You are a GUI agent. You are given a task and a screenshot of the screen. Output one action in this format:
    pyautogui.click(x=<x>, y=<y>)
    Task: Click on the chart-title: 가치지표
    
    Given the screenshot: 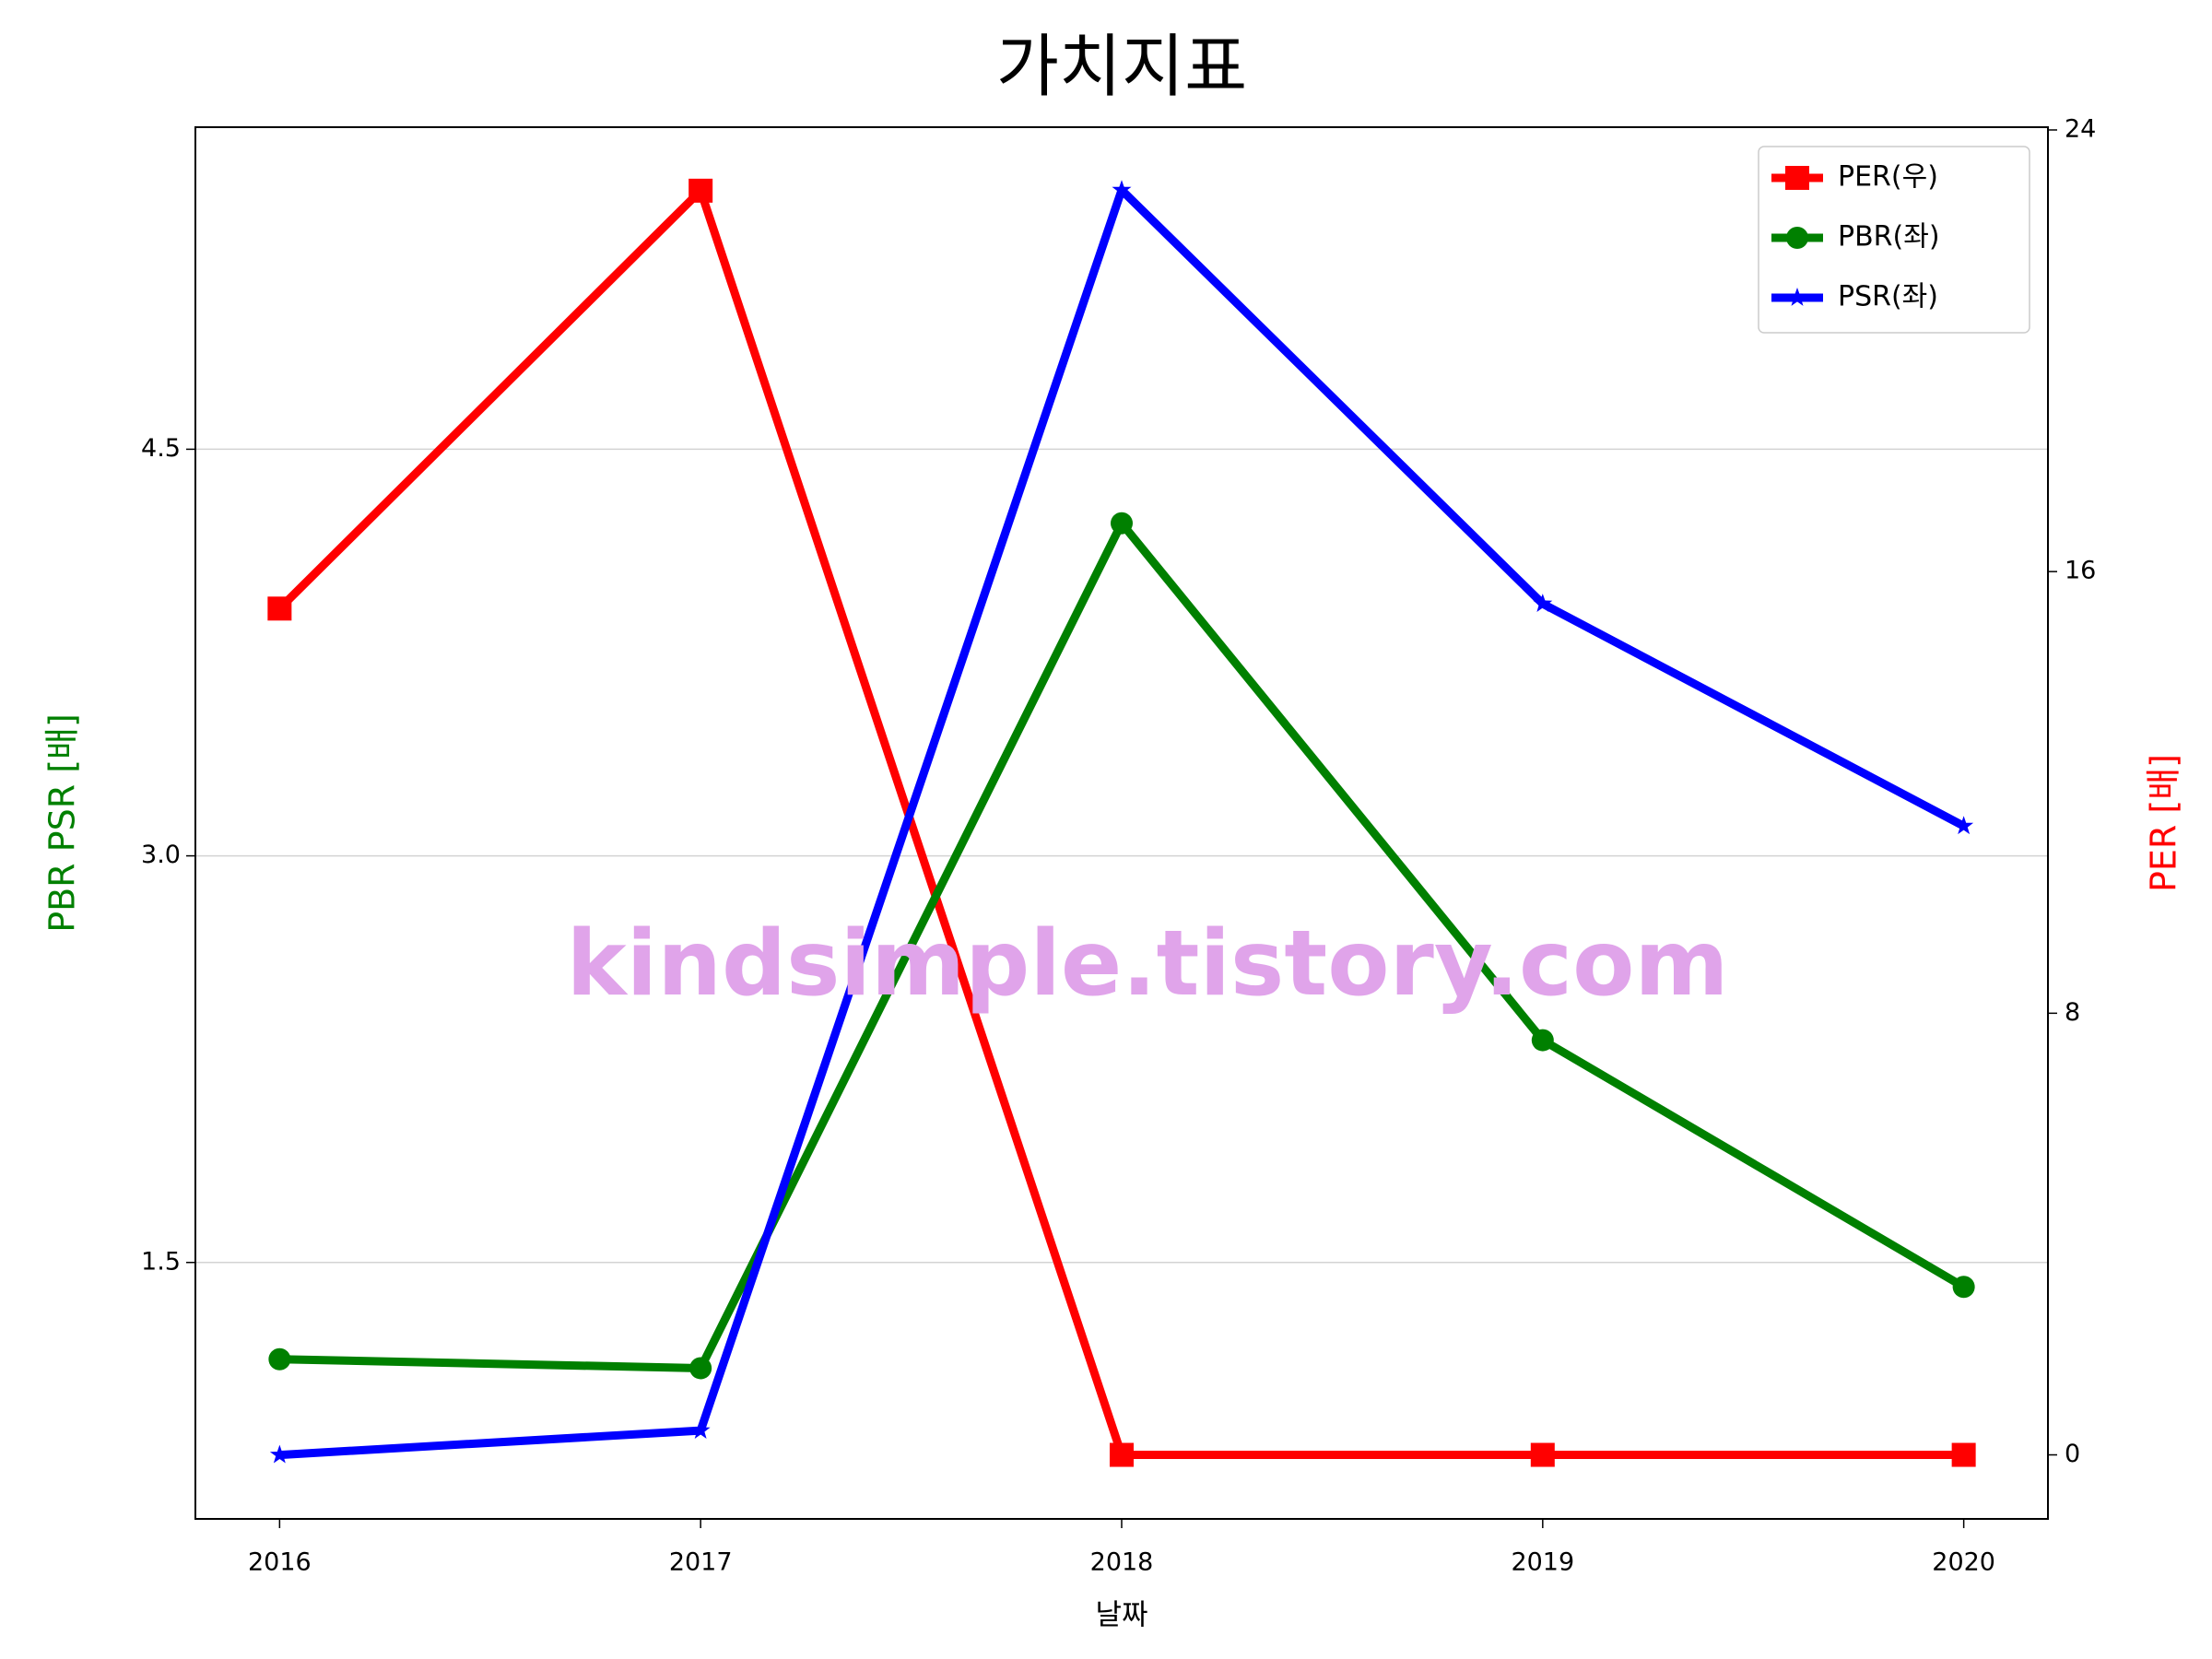 What is the action you would take?
    pyautogui.click(x=1121, y=67)
    